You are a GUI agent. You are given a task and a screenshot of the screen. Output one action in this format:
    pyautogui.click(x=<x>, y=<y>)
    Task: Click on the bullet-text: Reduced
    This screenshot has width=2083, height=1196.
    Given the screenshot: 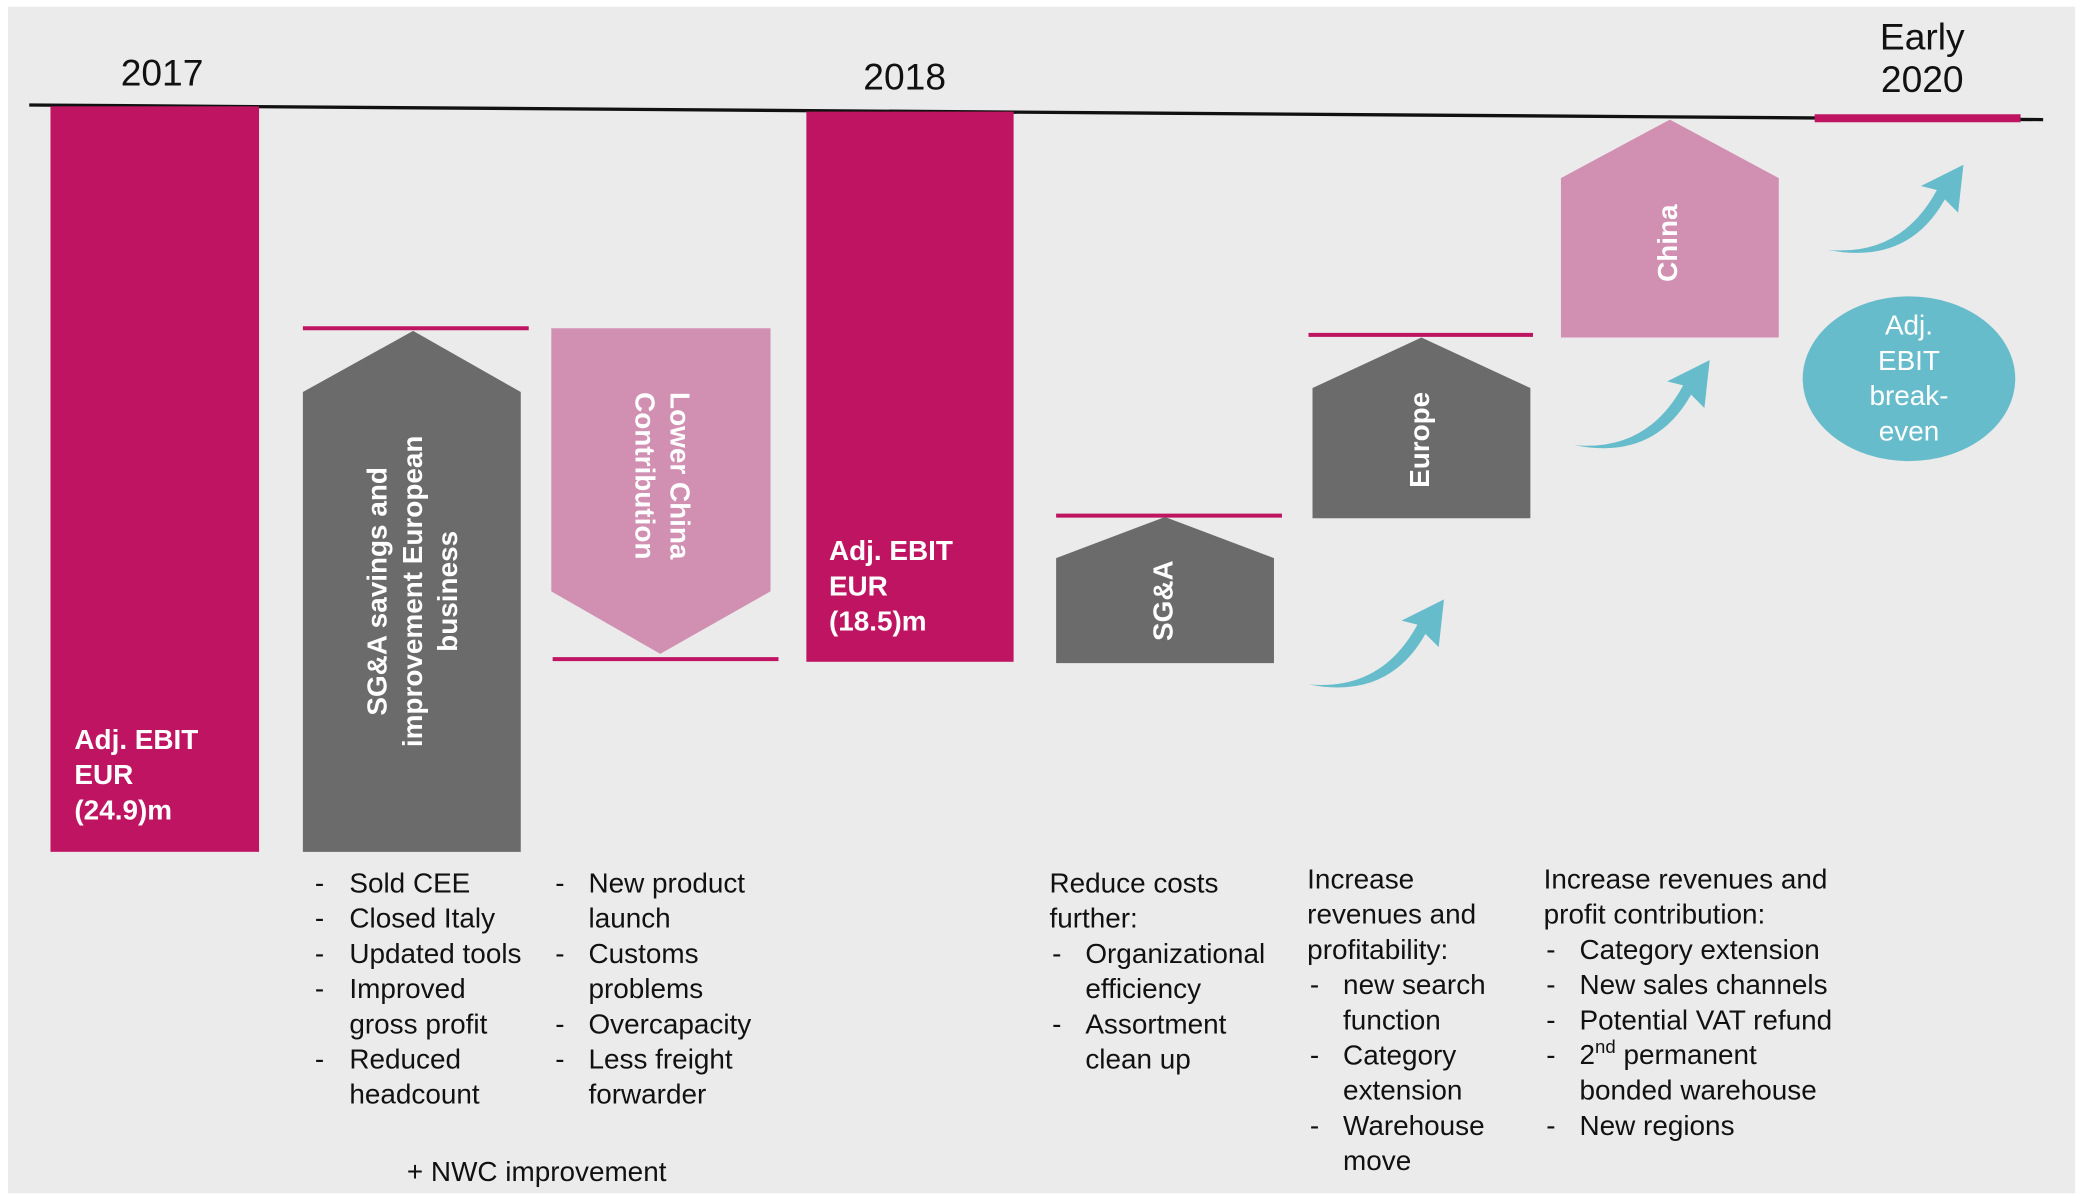 What is the action you would take?
    pyautogui.click(x=405, y=1058)
    